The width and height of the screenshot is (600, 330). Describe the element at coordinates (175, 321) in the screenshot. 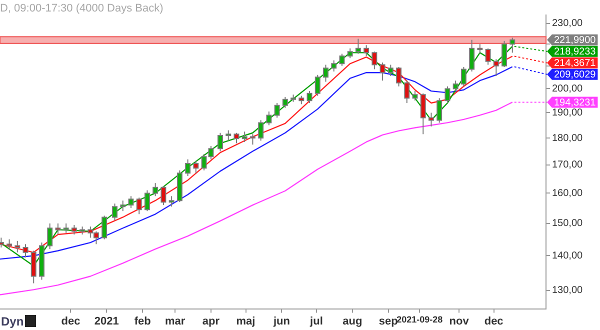

I see `x-tick-label: mar` at that location.